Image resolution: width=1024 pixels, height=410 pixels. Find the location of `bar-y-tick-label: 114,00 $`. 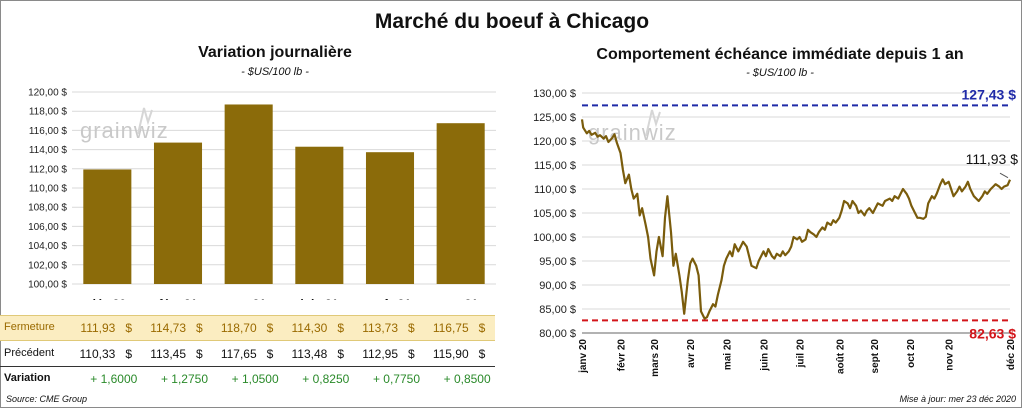

bar-y-tick-label: 114,00 $ is located at coordinates (48, 150).